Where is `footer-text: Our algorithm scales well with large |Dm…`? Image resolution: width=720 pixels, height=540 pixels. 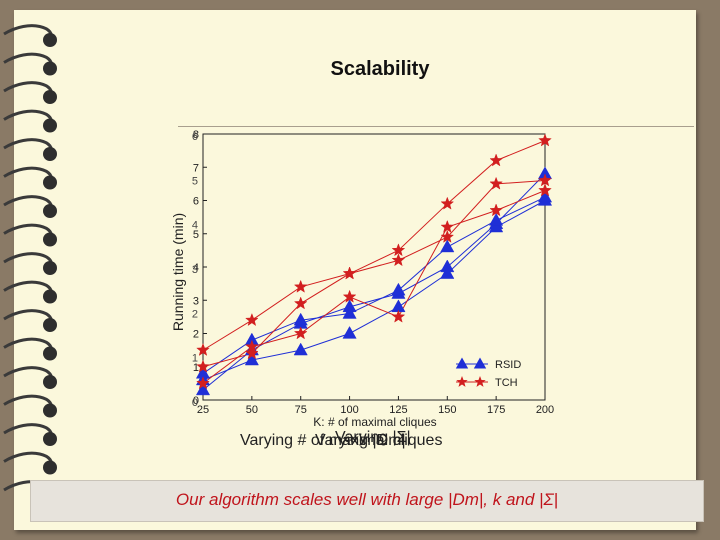 footer-text: Our algorithm scales well with large |Dm… is located at coordinates (367, 499).